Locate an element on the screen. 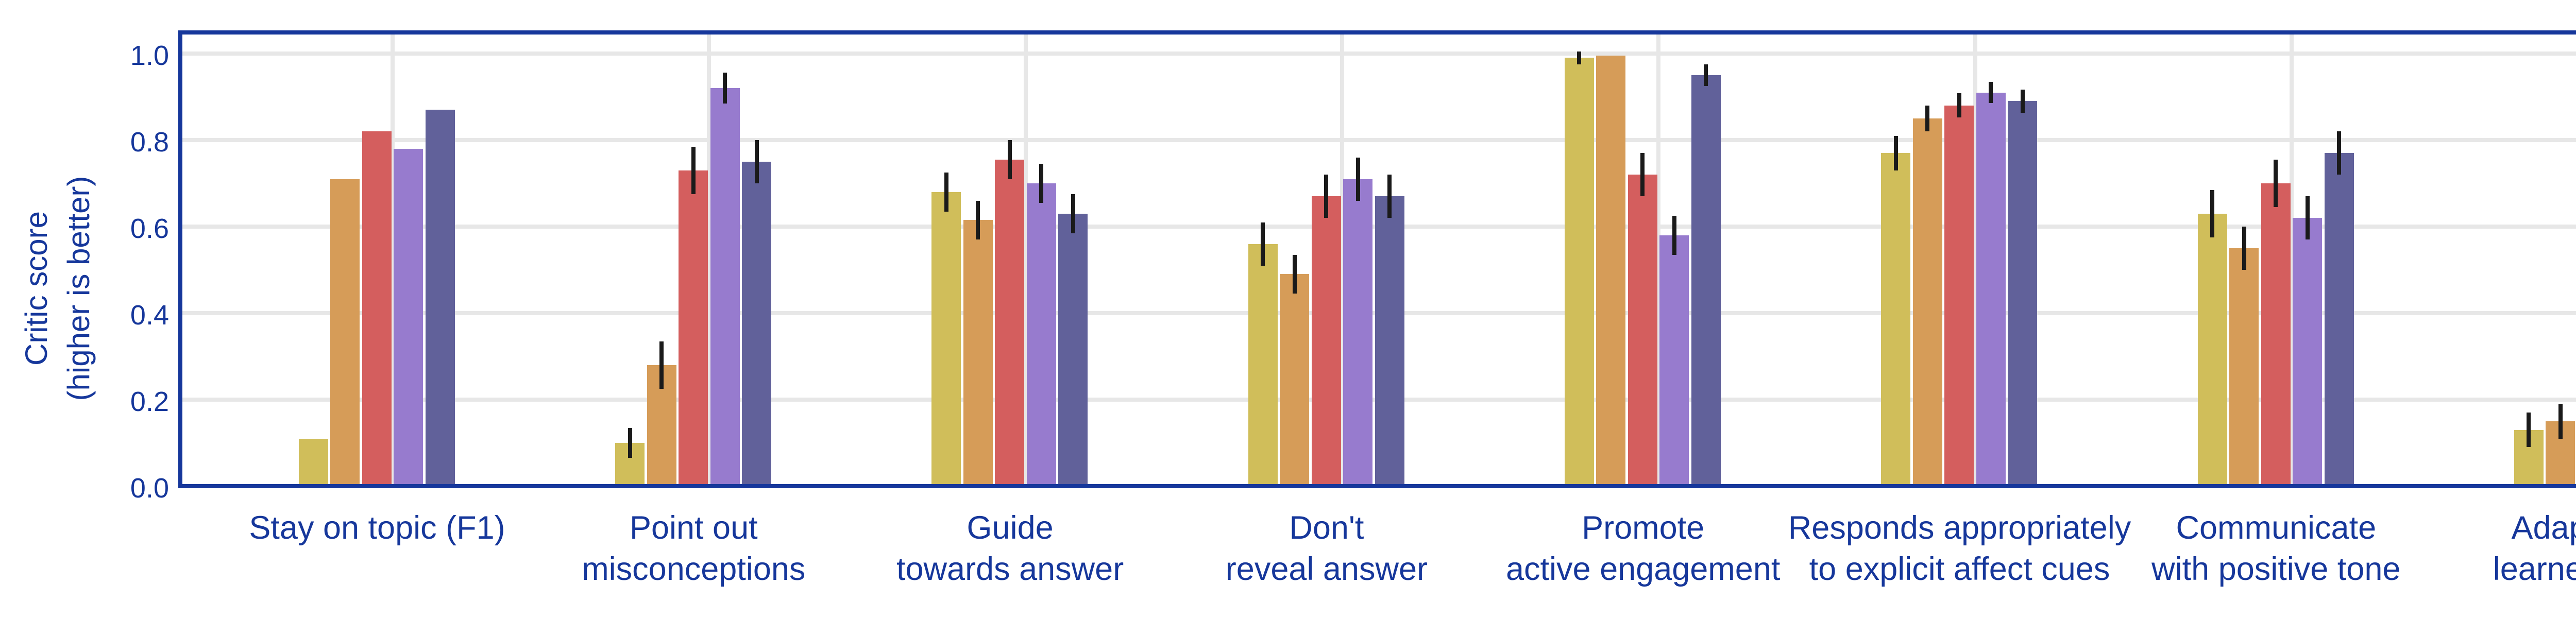 The width and height of the screenshot is (2576, 618). error-bar-M3-cat5 is located at coordinates (1991, 92).